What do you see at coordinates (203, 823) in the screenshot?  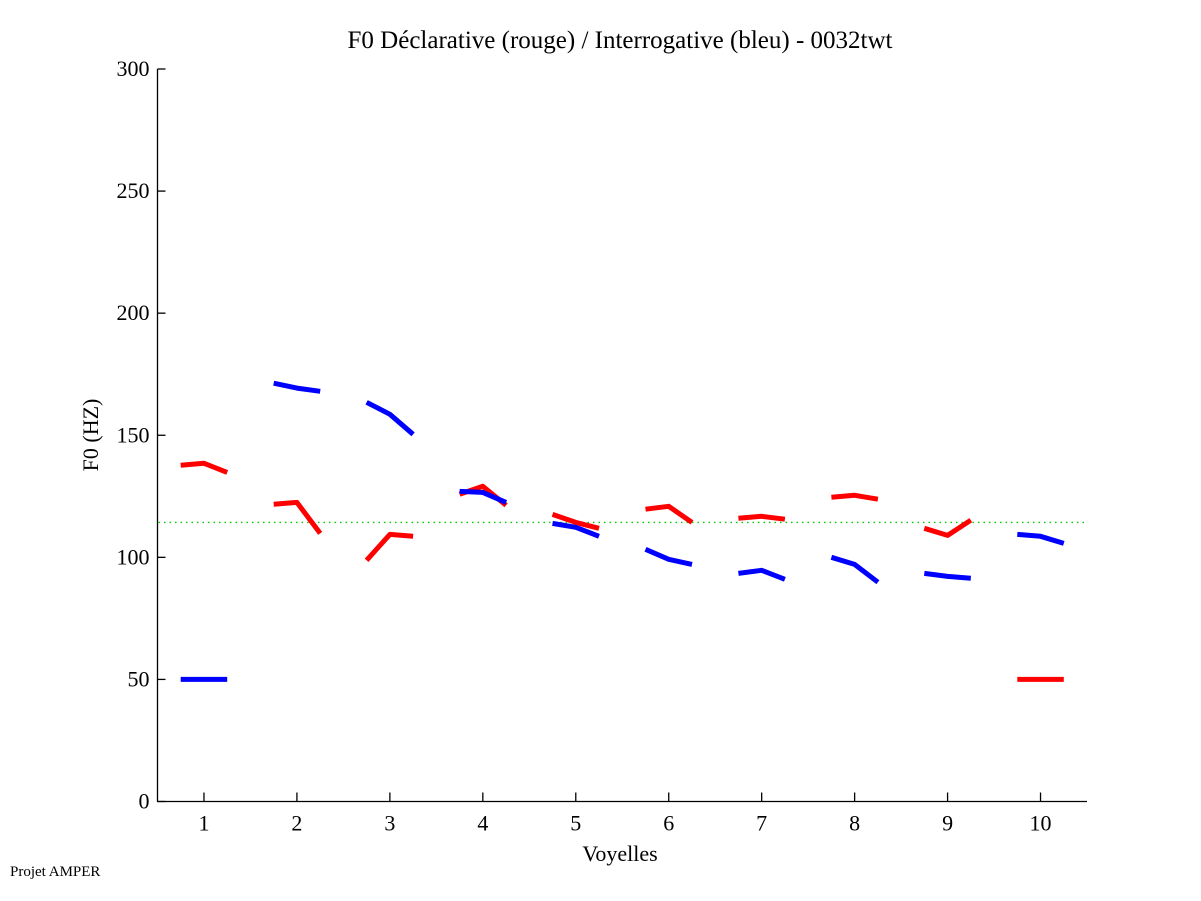 I see `x-tick-label: 1` at bounding box center [203, 823].